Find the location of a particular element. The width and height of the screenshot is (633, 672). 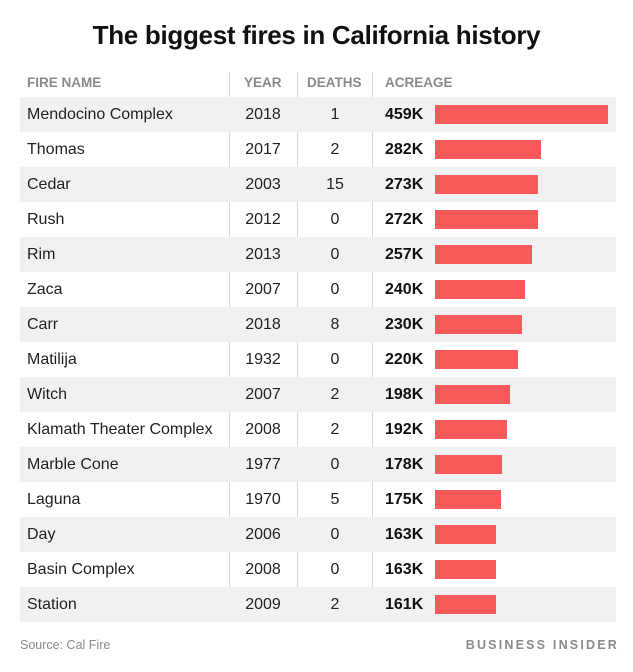

fire-acreage-label: 459K is located at coordinates (404, 114).